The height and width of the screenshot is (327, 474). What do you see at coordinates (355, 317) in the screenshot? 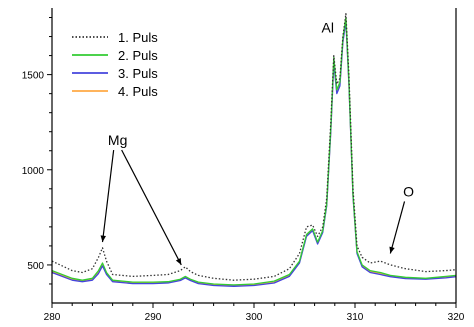
I see `x-tick-label: 310` at bounding box center [355, 317].